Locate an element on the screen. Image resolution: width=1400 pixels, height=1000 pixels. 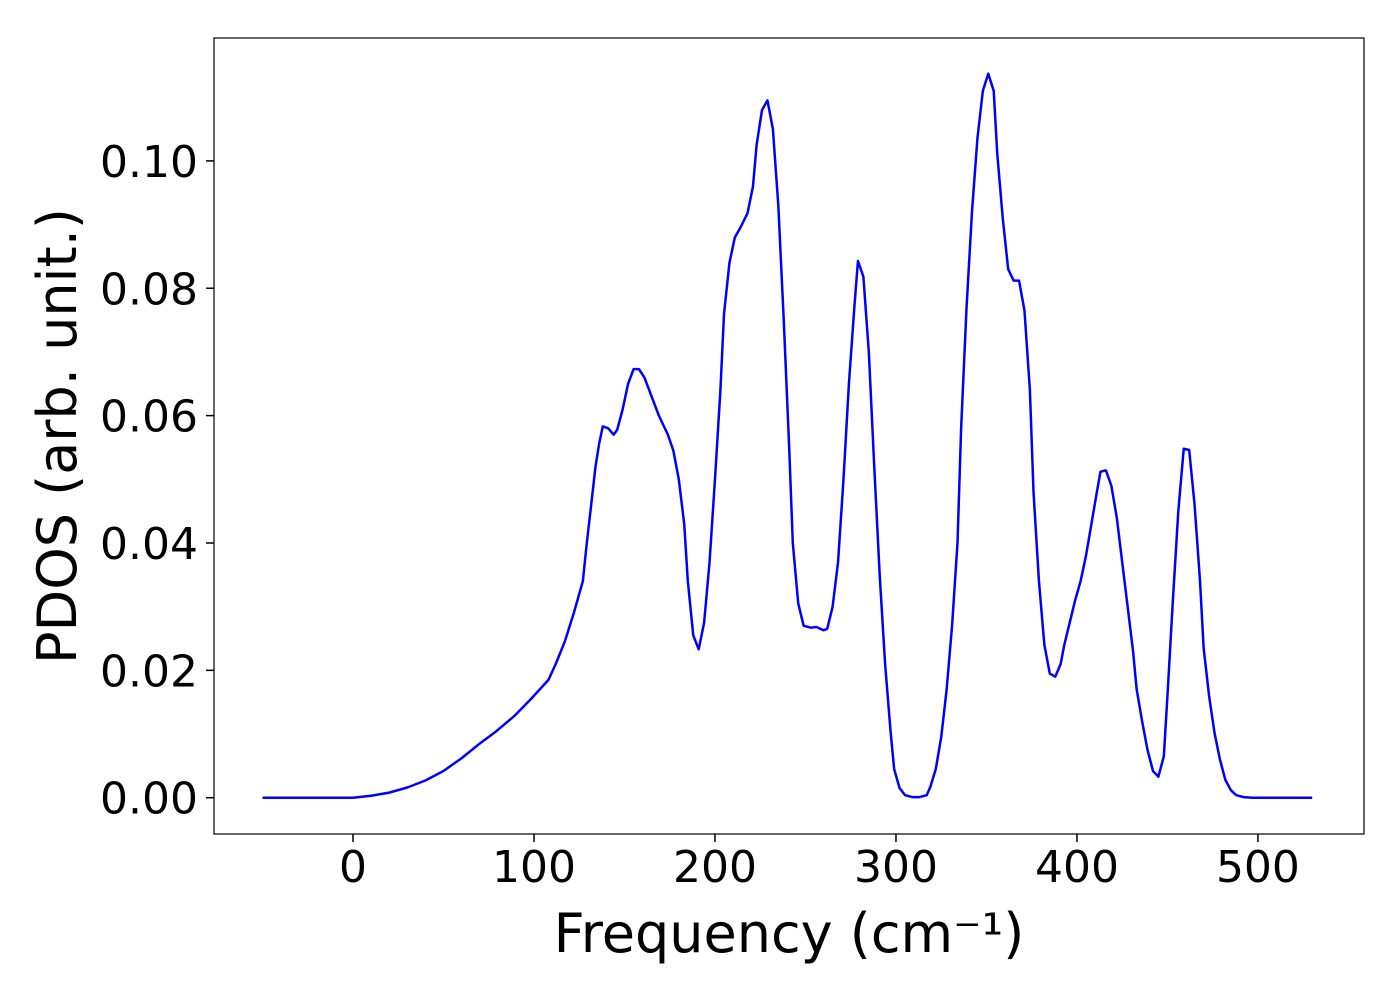
y-tick-label: 0.08 is located at coordinates (149, 289).